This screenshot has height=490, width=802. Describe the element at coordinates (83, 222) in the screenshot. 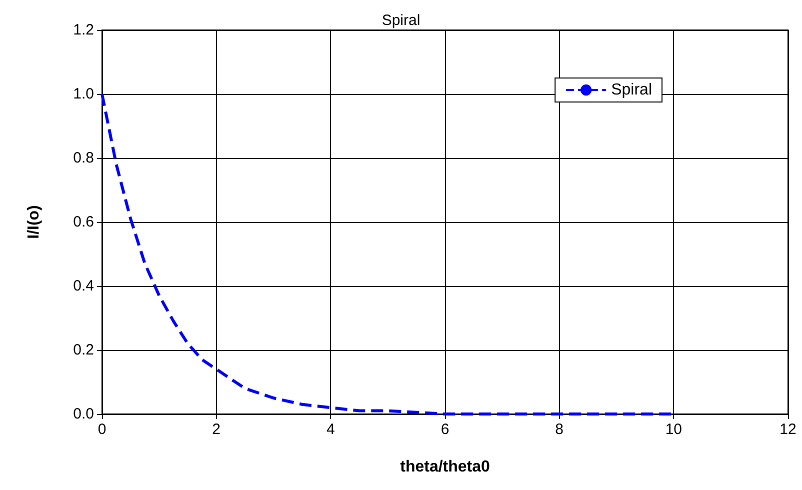

I see `y-tick-label: 0.6` at that location.